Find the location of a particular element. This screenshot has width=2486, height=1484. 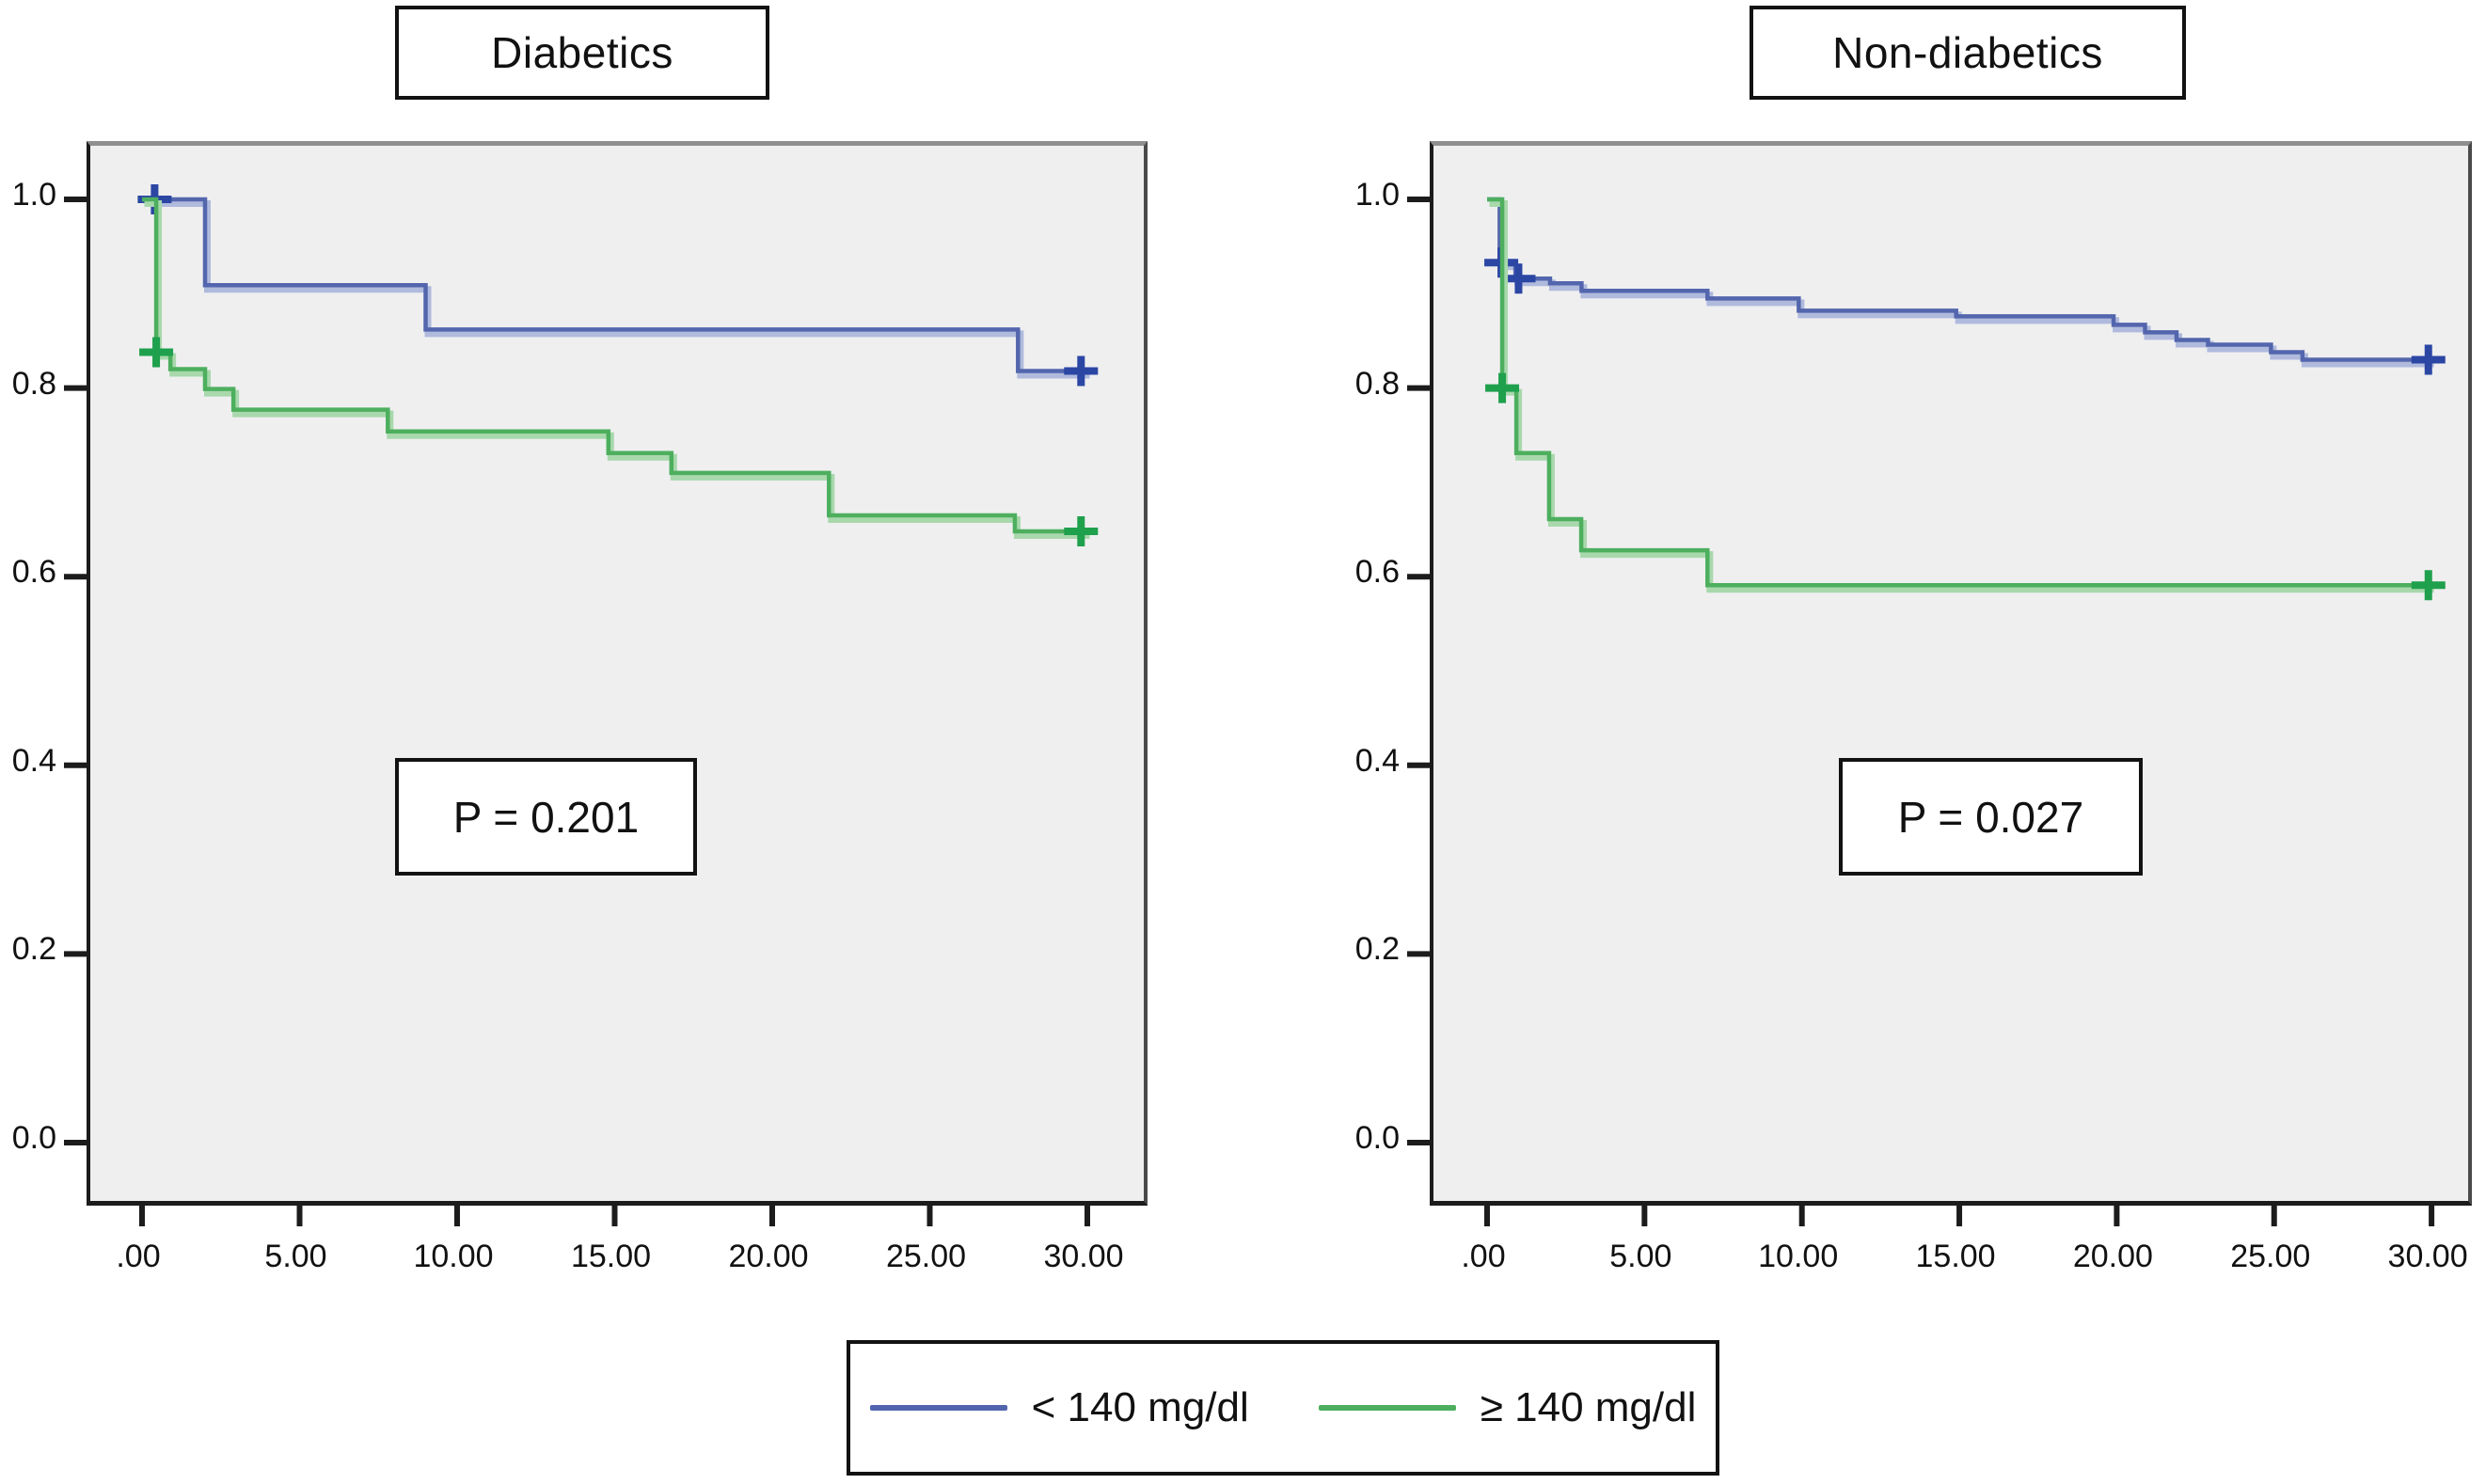

legend-label-gte-140: ≥ 140 mg/dl is located at coordinates (1588, 1407).